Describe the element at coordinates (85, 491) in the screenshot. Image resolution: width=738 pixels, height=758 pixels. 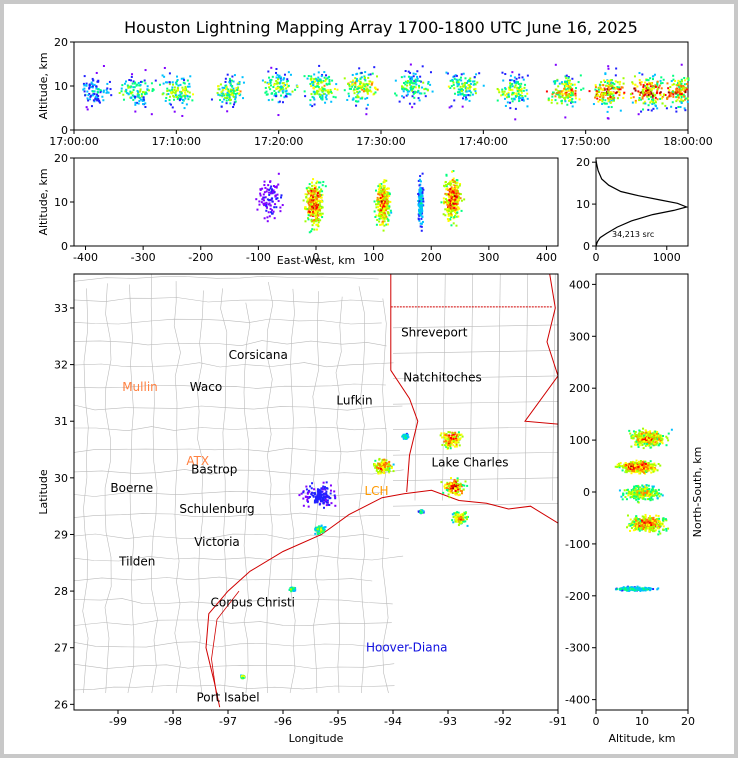
I see `county-line` at that location.